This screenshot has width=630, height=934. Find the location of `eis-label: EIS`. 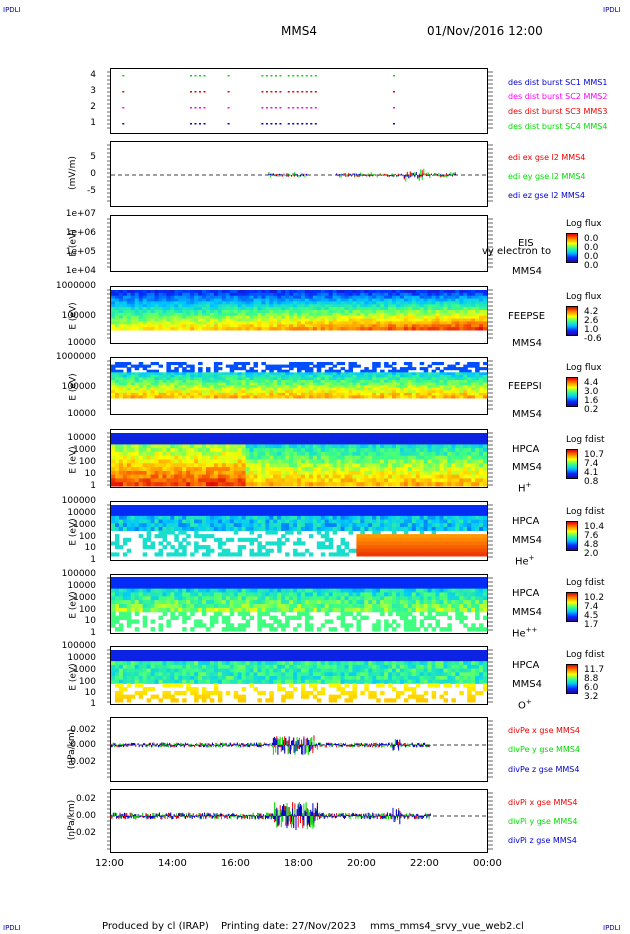

eis-label: EIS is located at coordinates (526, 243).